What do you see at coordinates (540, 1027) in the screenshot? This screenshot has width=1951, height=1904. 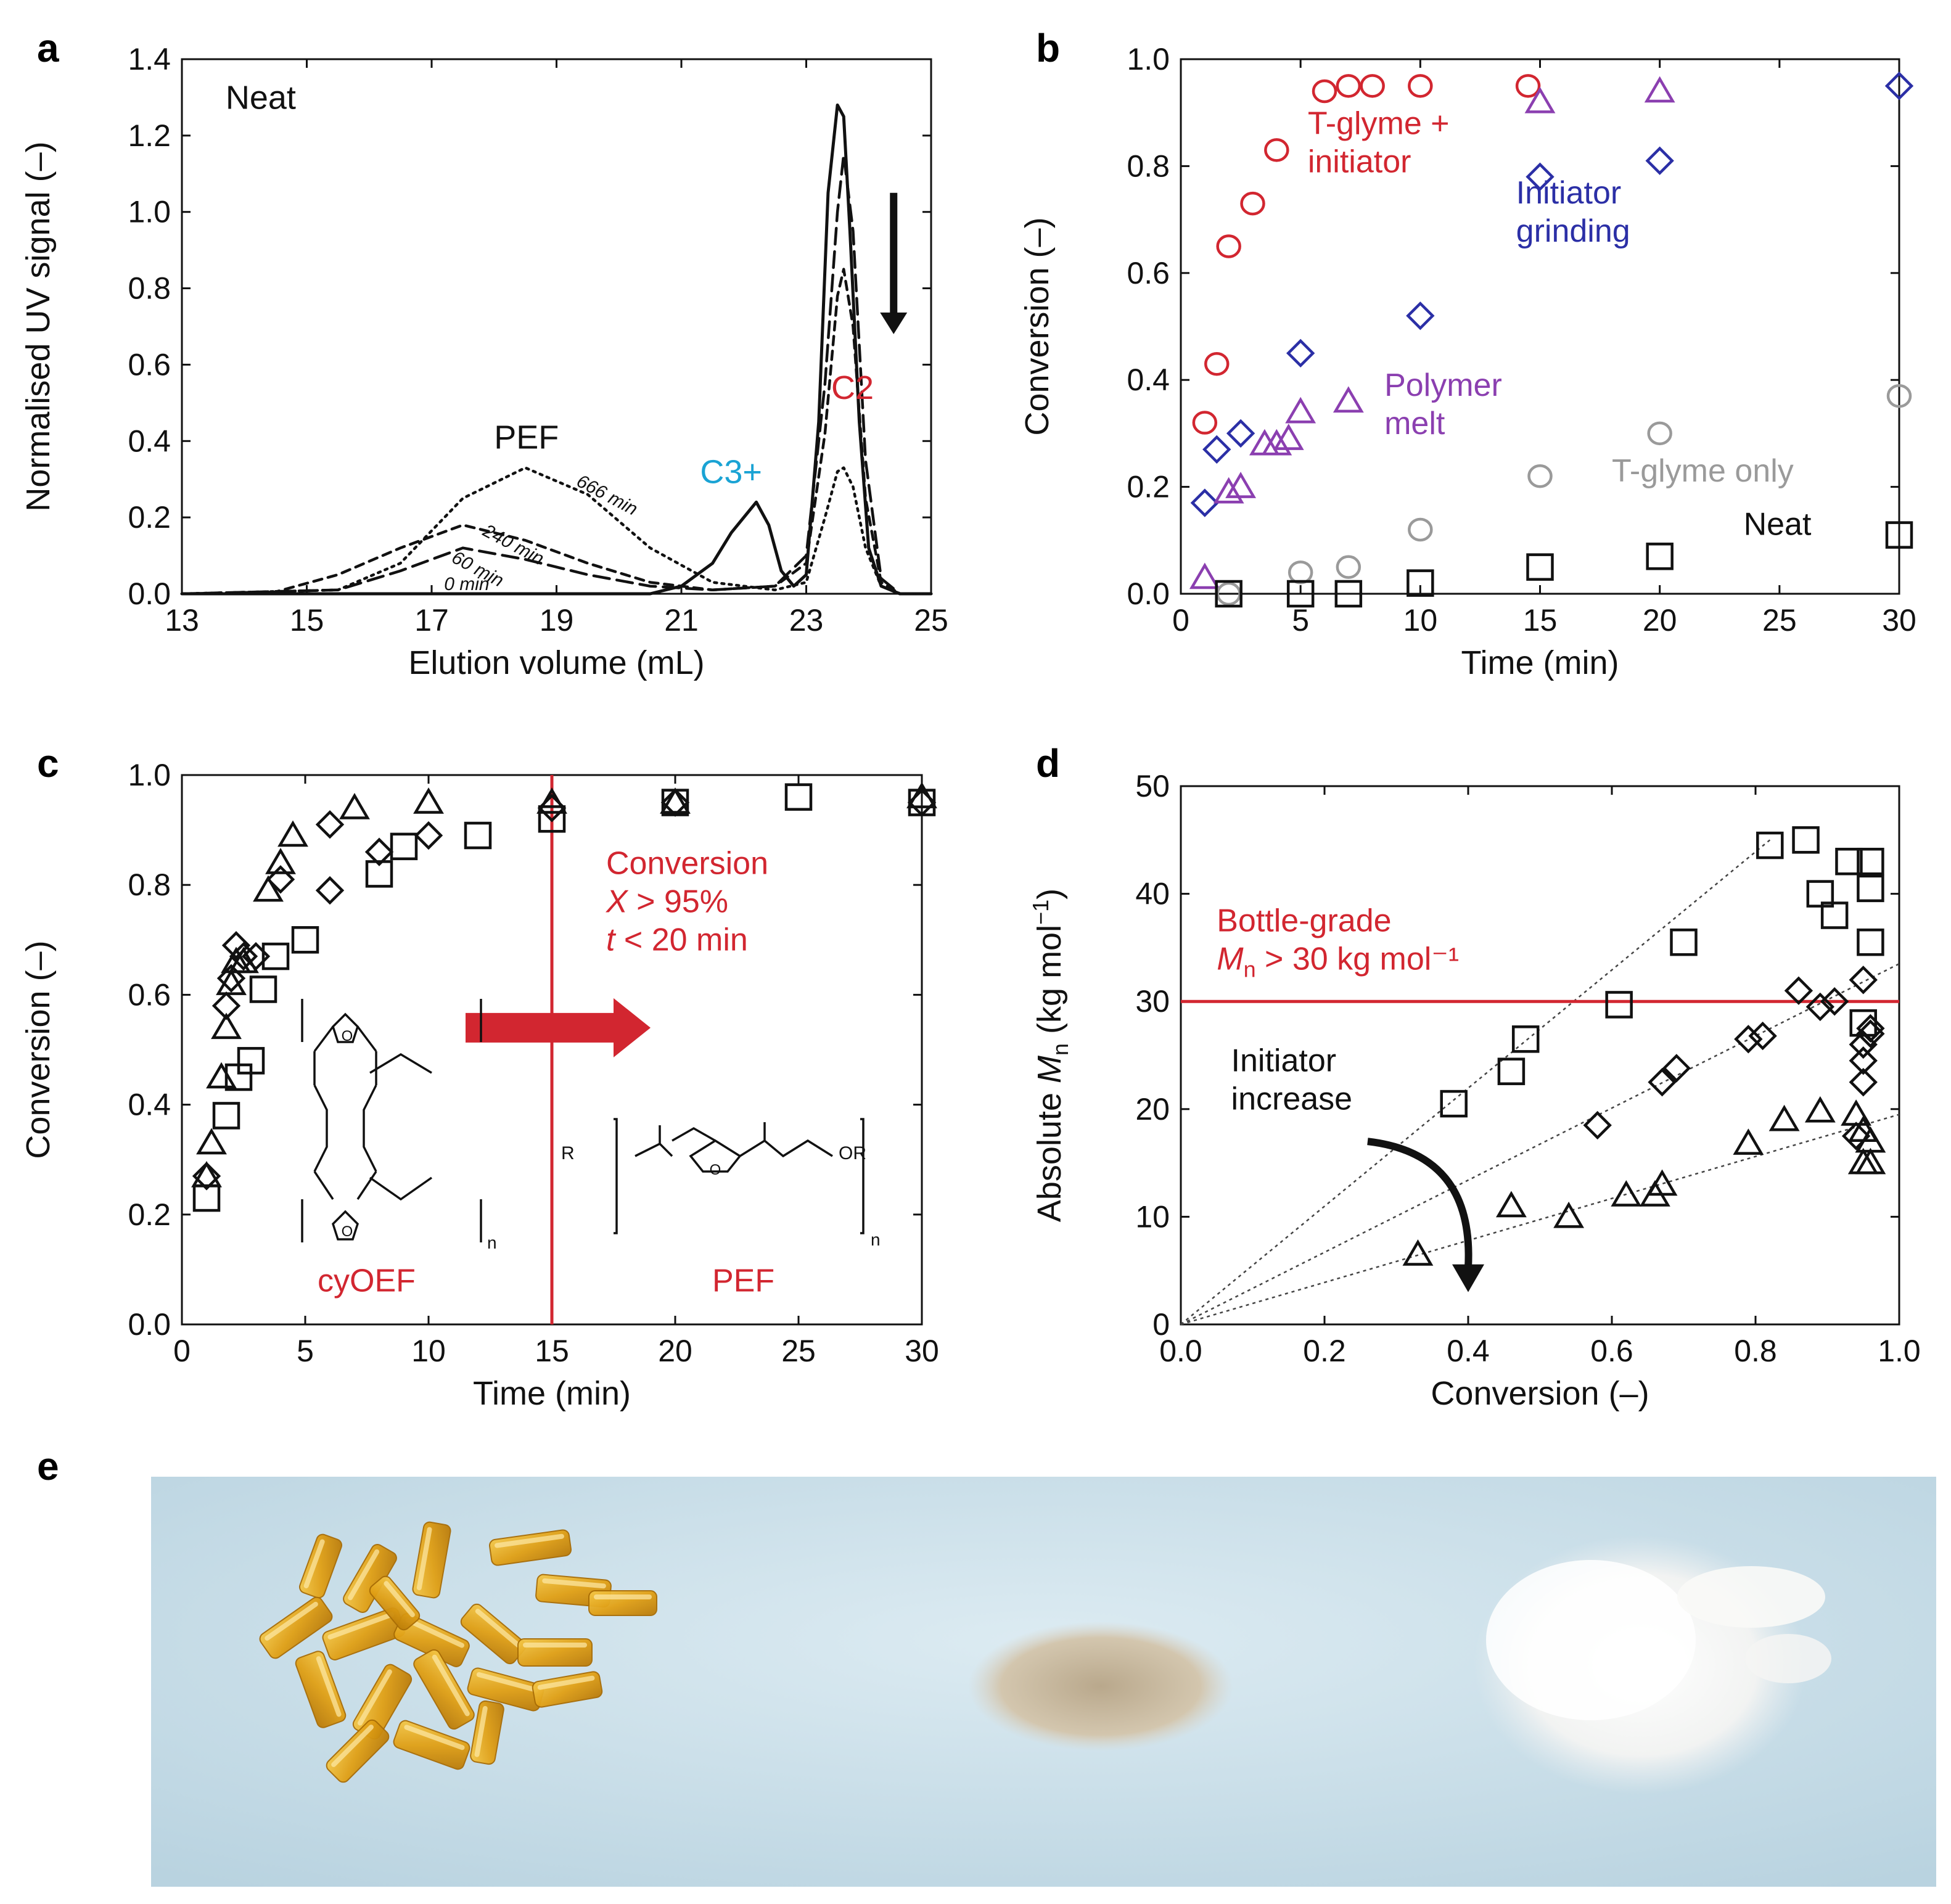 I see `right-arrow-shaft` at bounding box center [540, 1027].